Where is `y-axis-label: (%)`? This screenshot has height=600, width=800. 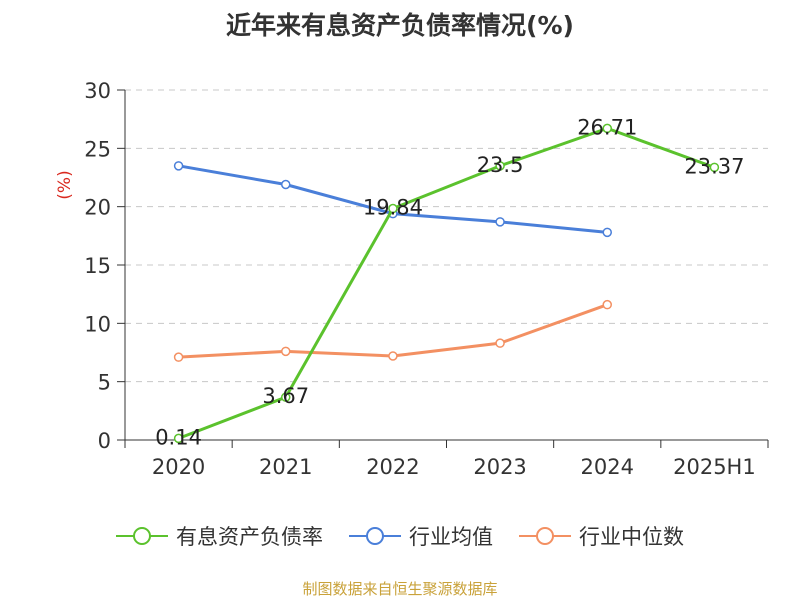 y-axis-label: (%) is located at coordinates (65, 184).